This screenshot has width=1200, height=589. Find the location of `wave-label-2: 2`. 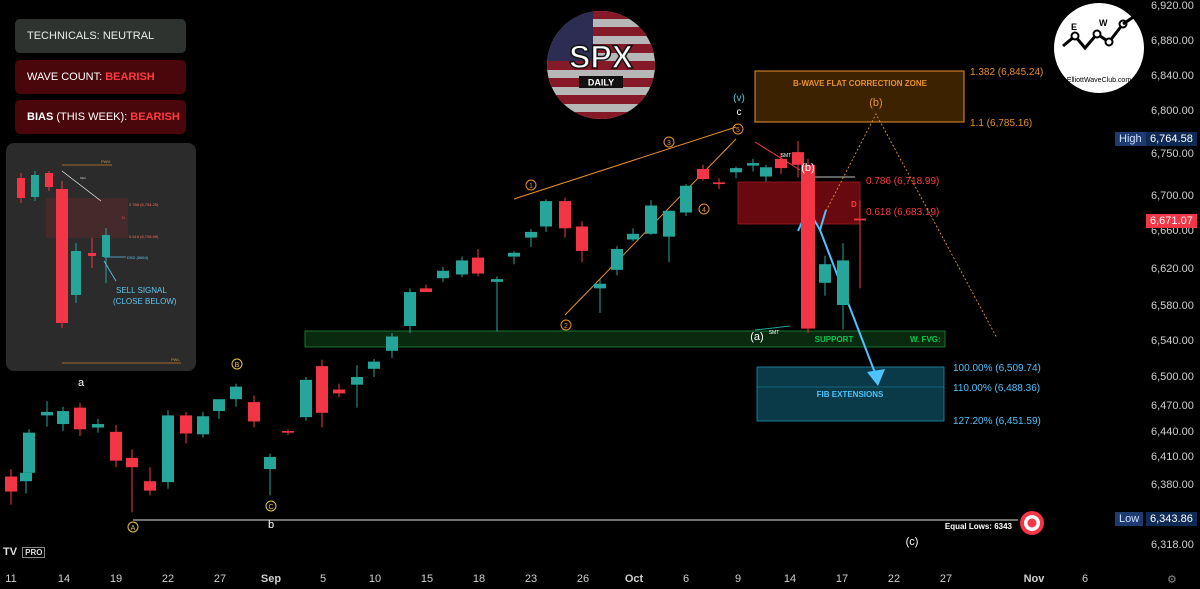

wave-label-2: 2 is located at coordinates (566, 326).